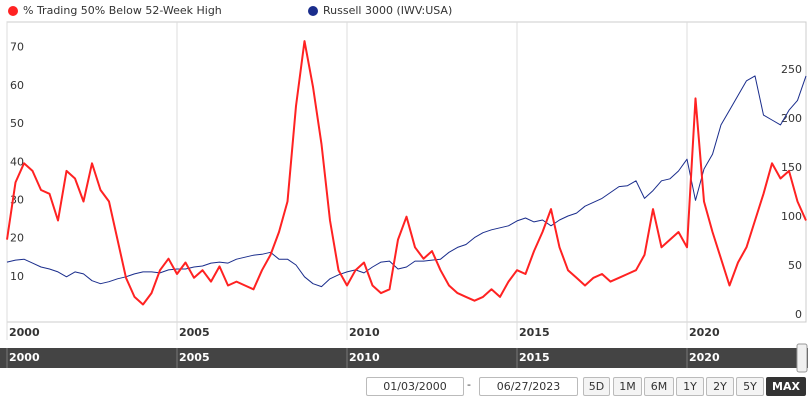 The width and height of the screenshot is (808, 403). I want to click on y-tick-label: 40, so click(17, 161).